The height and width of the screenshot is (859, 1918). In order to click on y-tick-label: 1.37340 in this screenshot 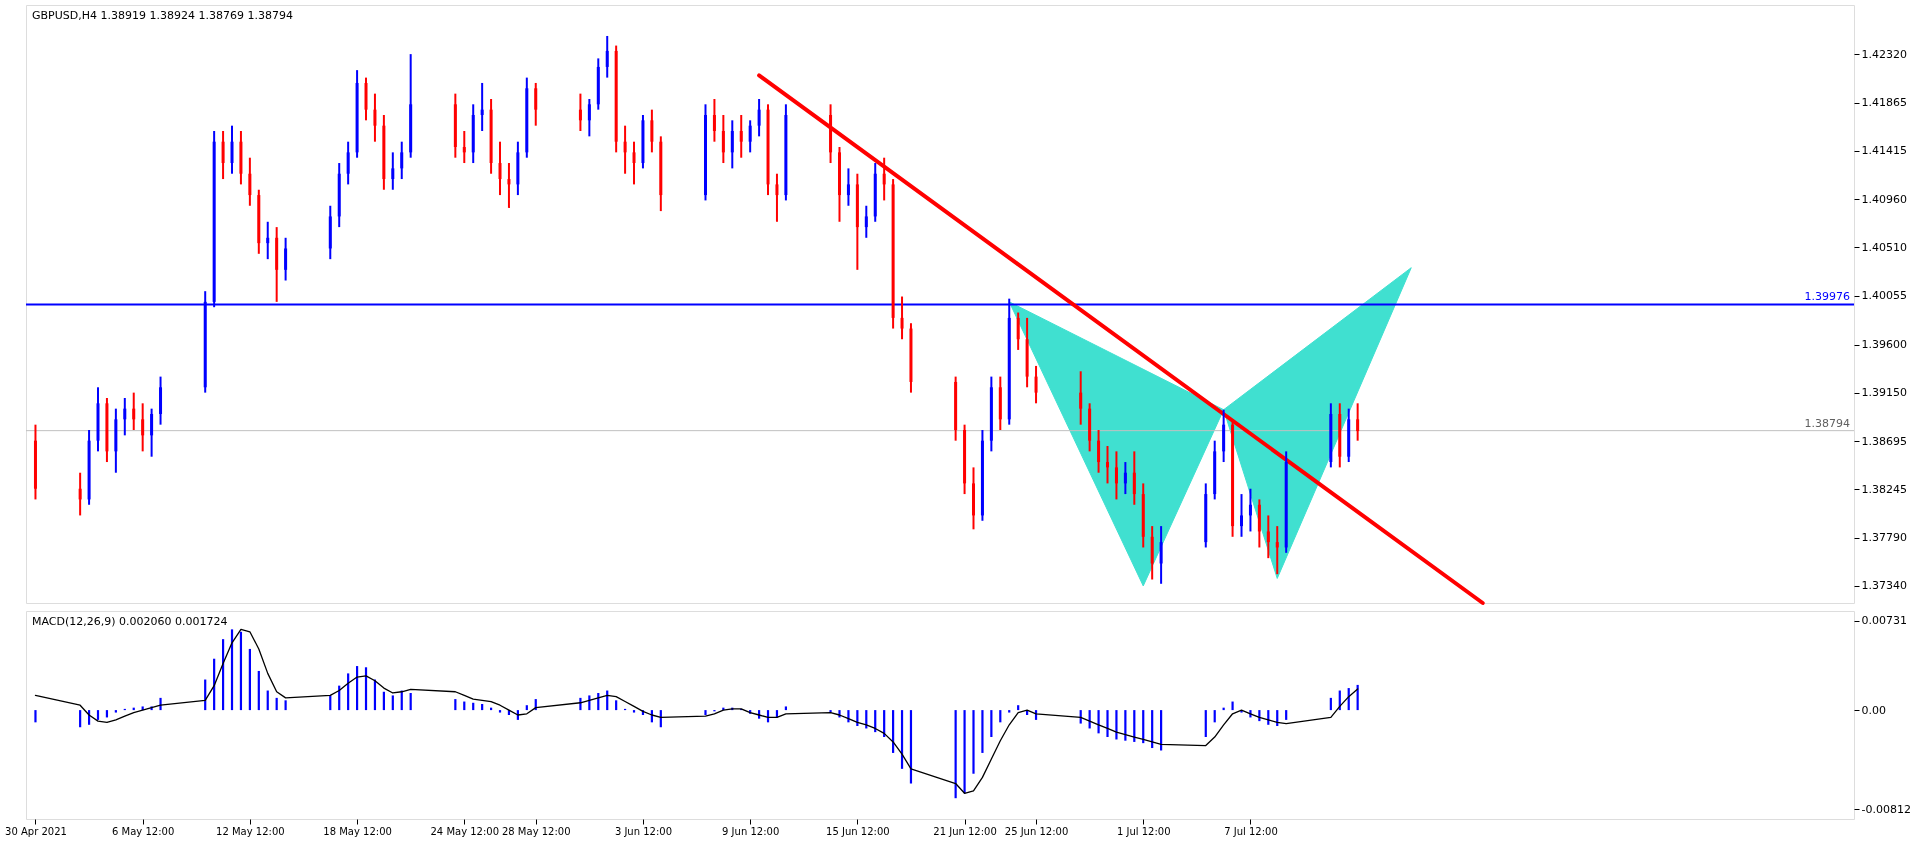, I will do `click(1884, 586)`.